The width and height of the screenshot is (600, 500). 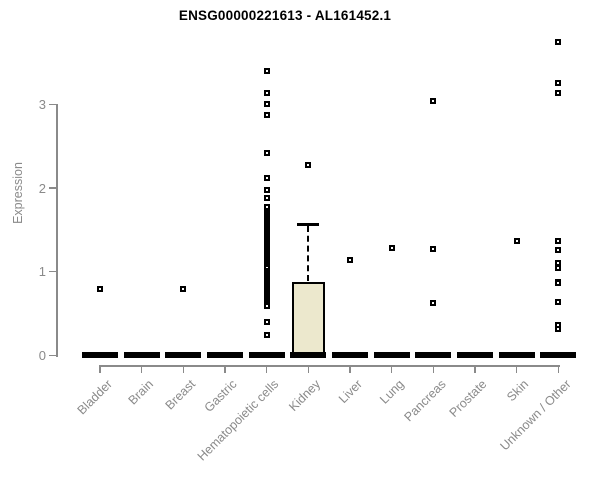 What do you see at coordinates (42, 188) in the screenshot?
I see `y-tick-label: 2` at bounding box center [42, 188].